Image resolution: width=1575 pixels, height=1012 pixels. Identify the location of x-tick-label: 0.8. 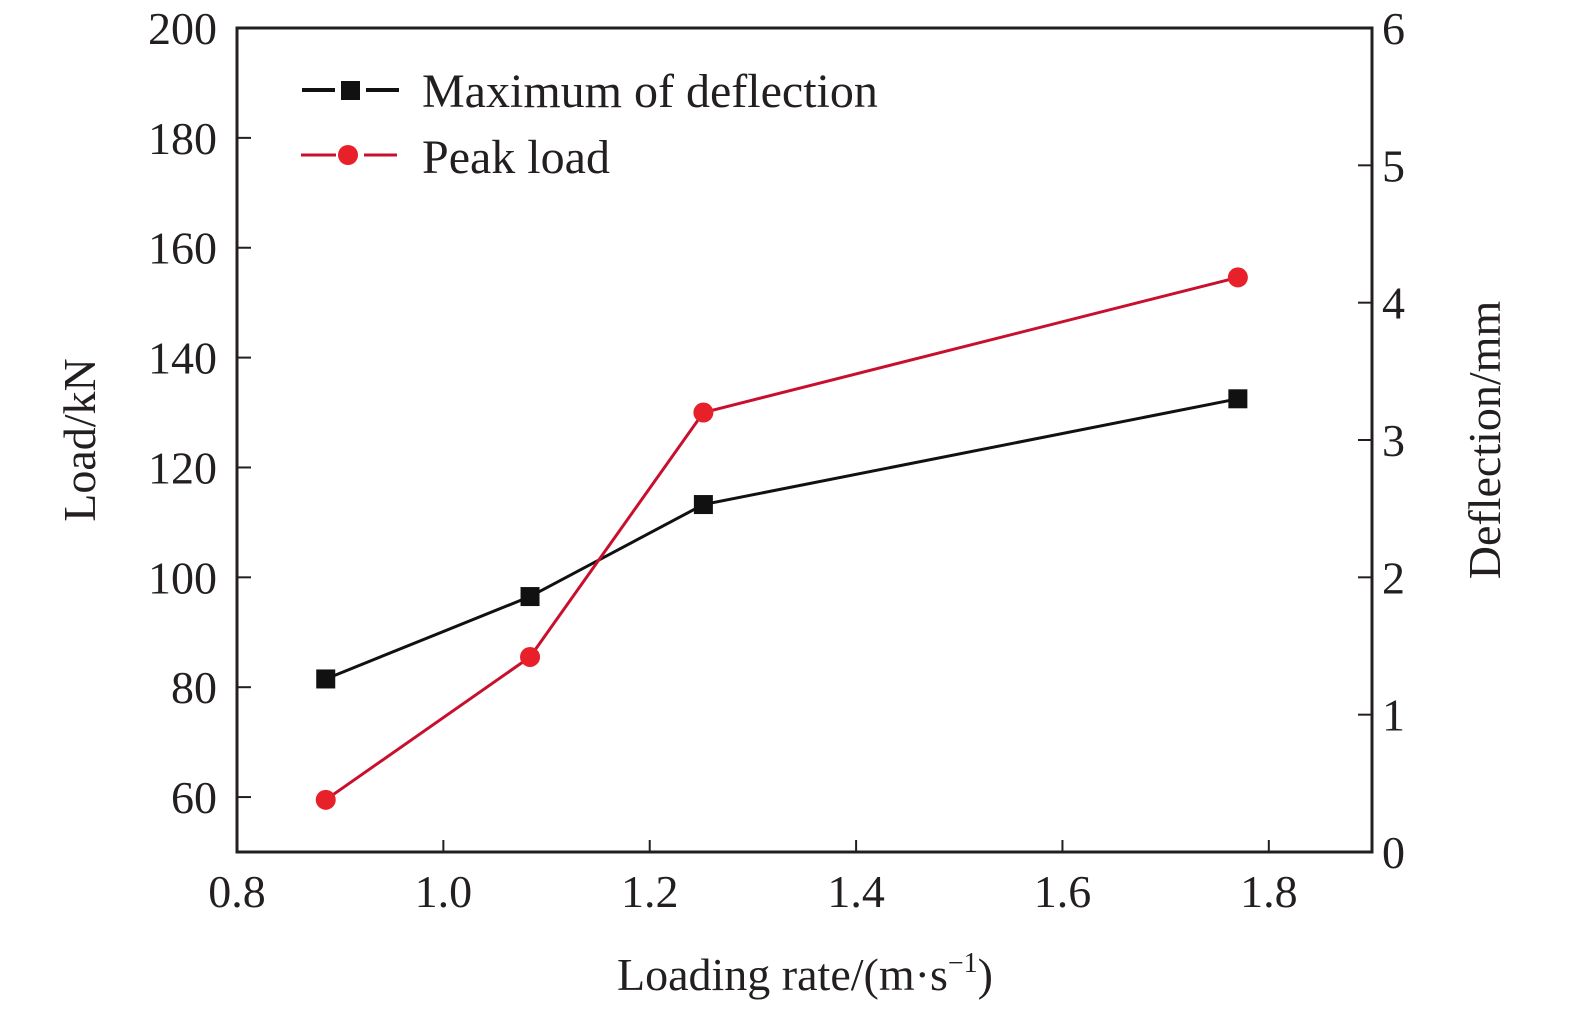
(237, 891).